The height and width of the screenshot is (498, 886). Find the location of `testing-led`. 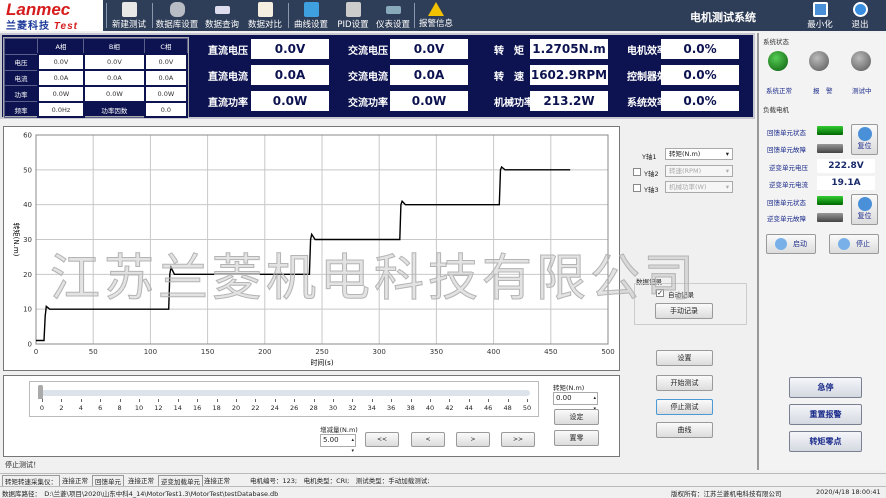

testing-led is located at coordinates (861, 61).